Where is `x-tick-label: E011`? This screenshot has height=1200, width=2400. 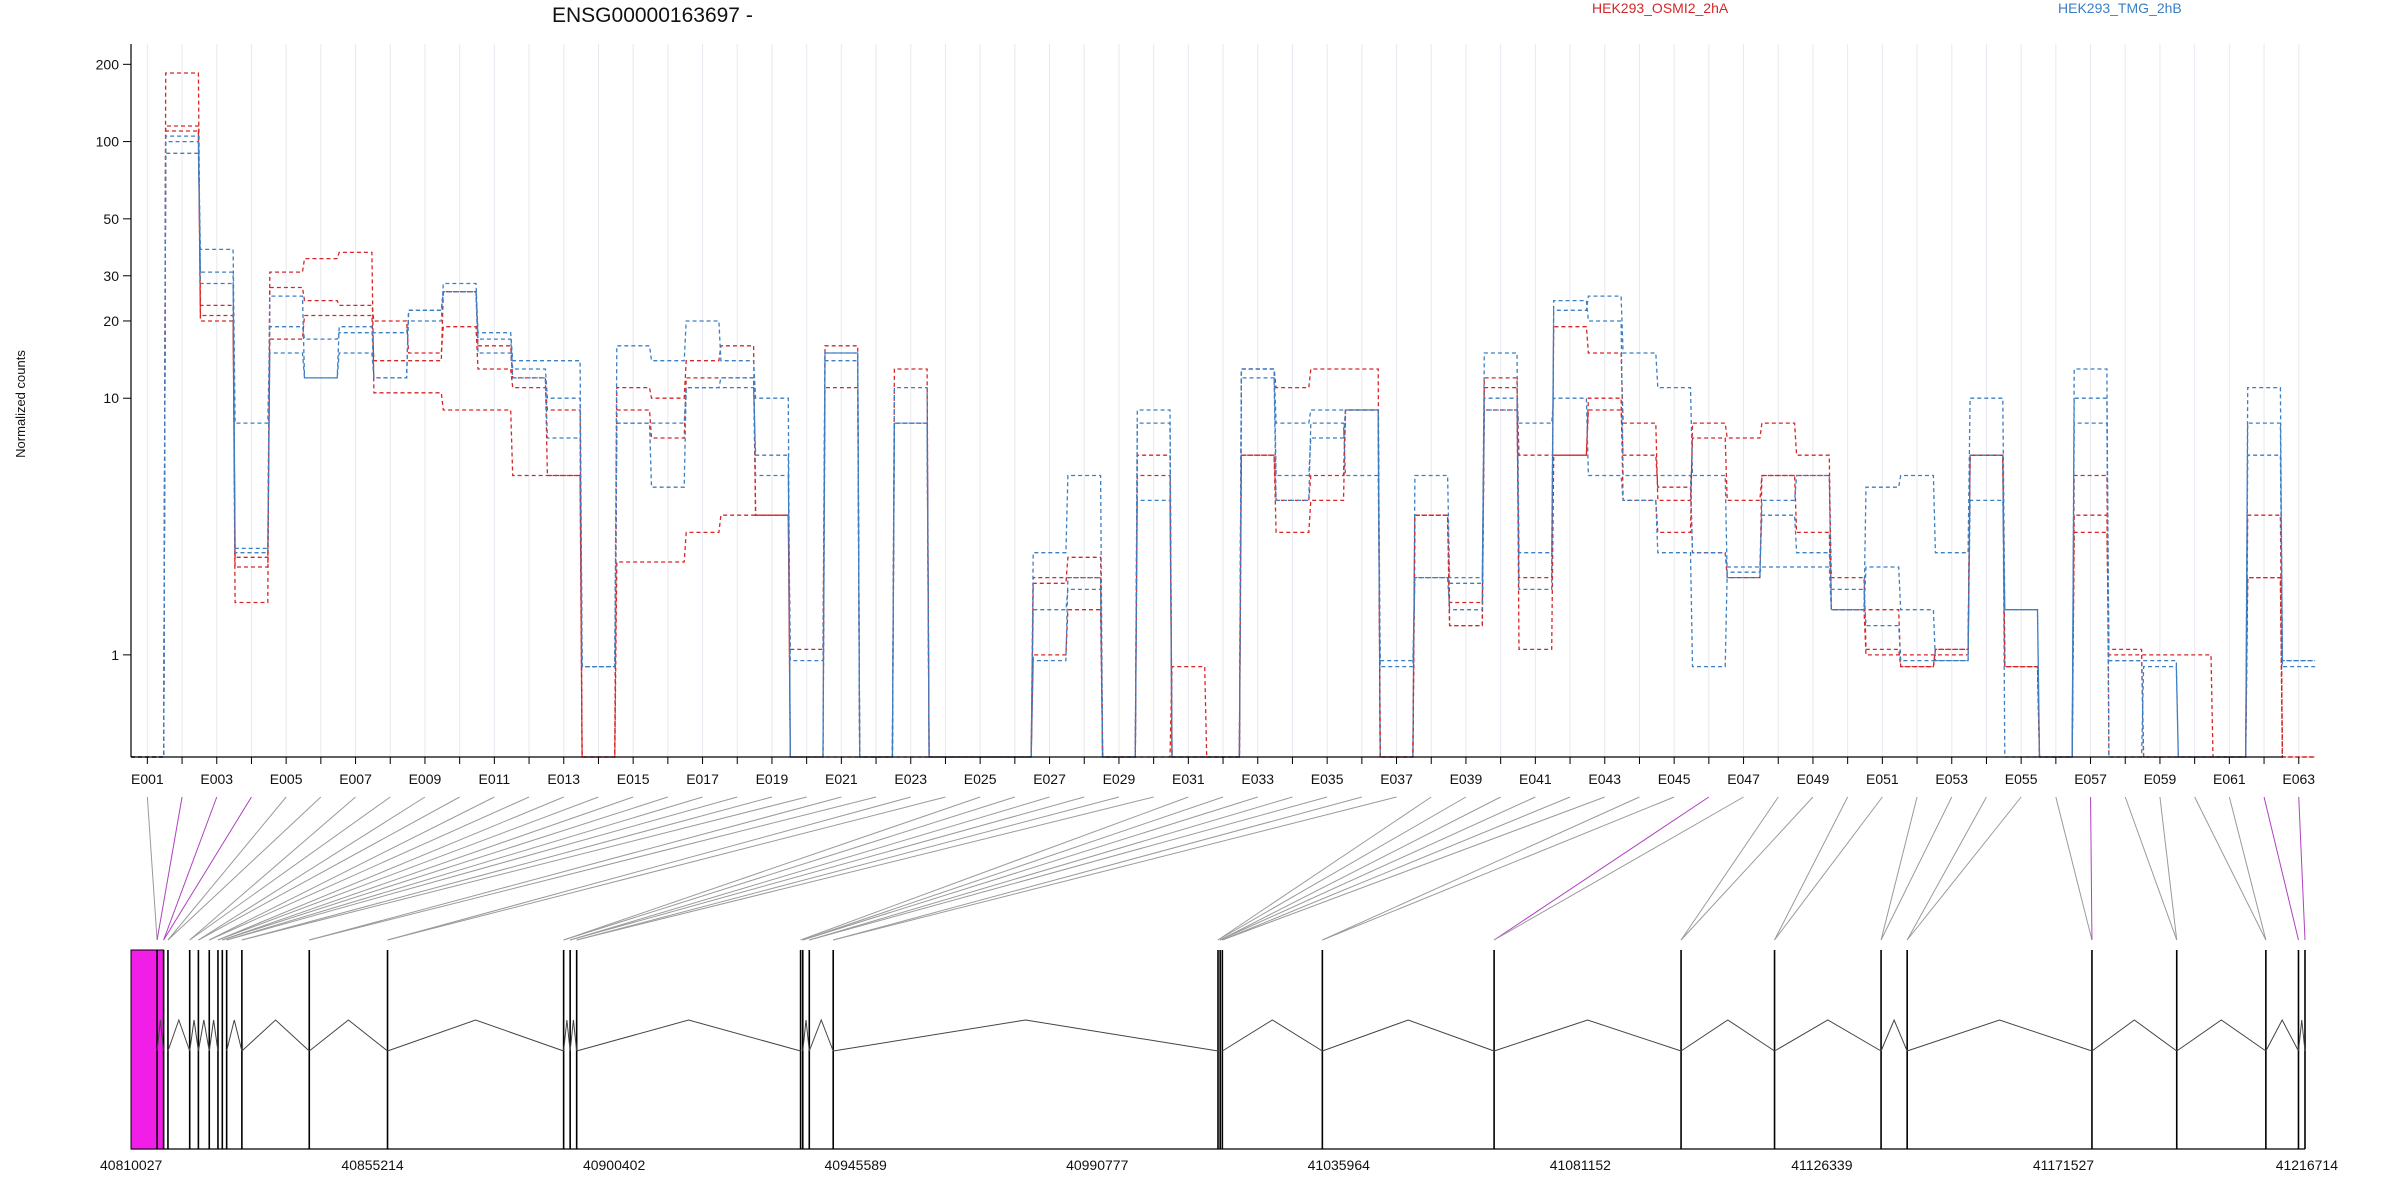 x-tick-label: E011 is located at coordinates (495, 779).